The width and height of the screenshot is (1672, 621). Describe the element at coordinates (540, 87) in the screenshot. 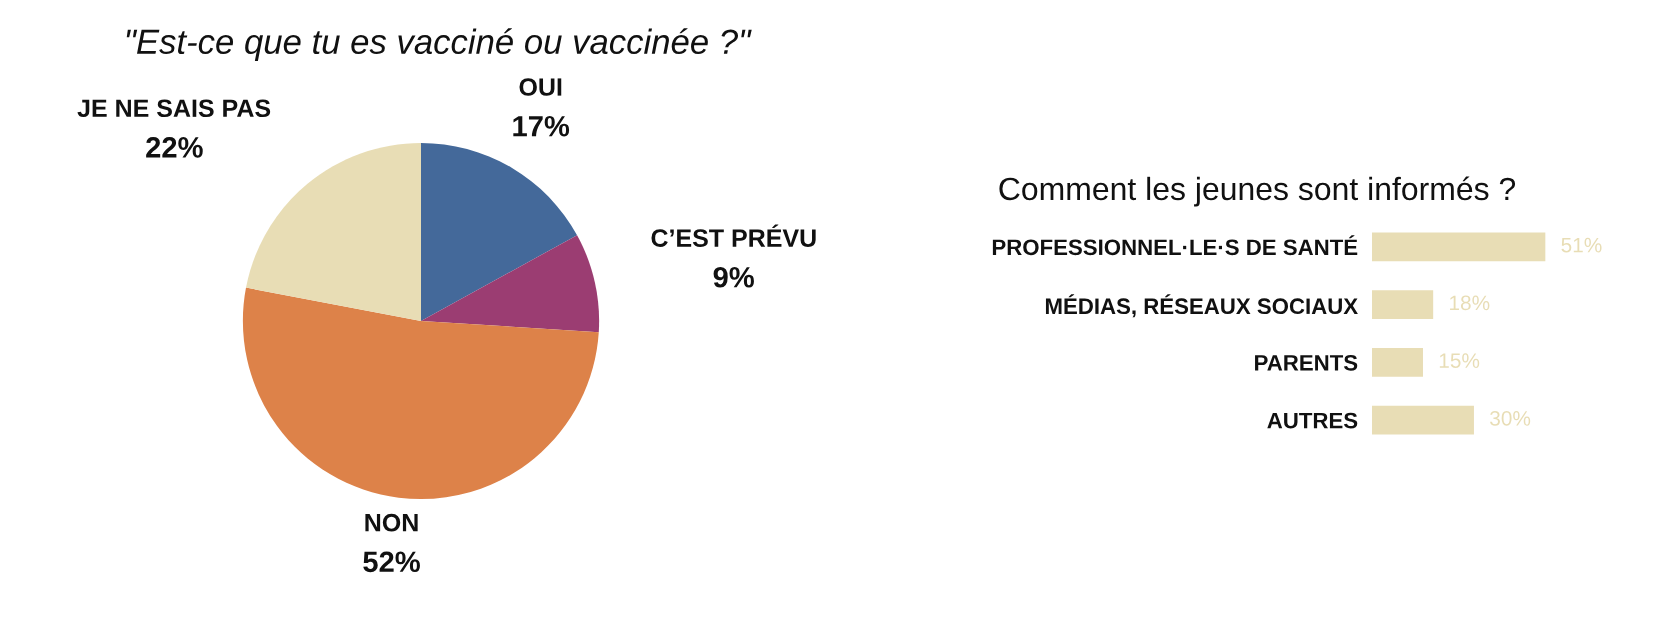

I see `slice-label: OUI` at that location.